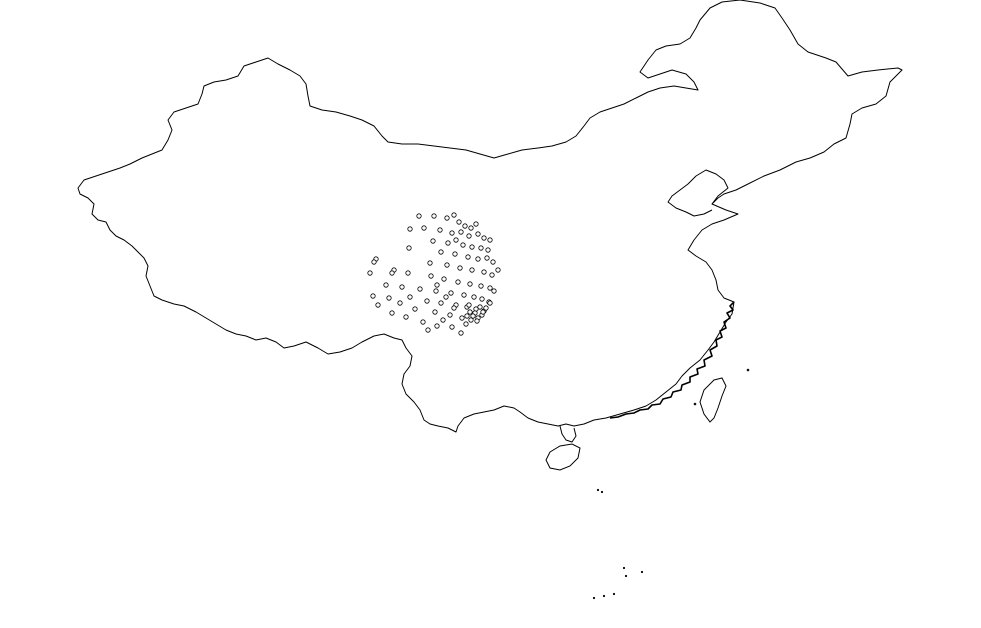  What do you see at coordinates (713, 400) in the screenshot?
I see `taiwan-island` at bounding box center [713, 400].